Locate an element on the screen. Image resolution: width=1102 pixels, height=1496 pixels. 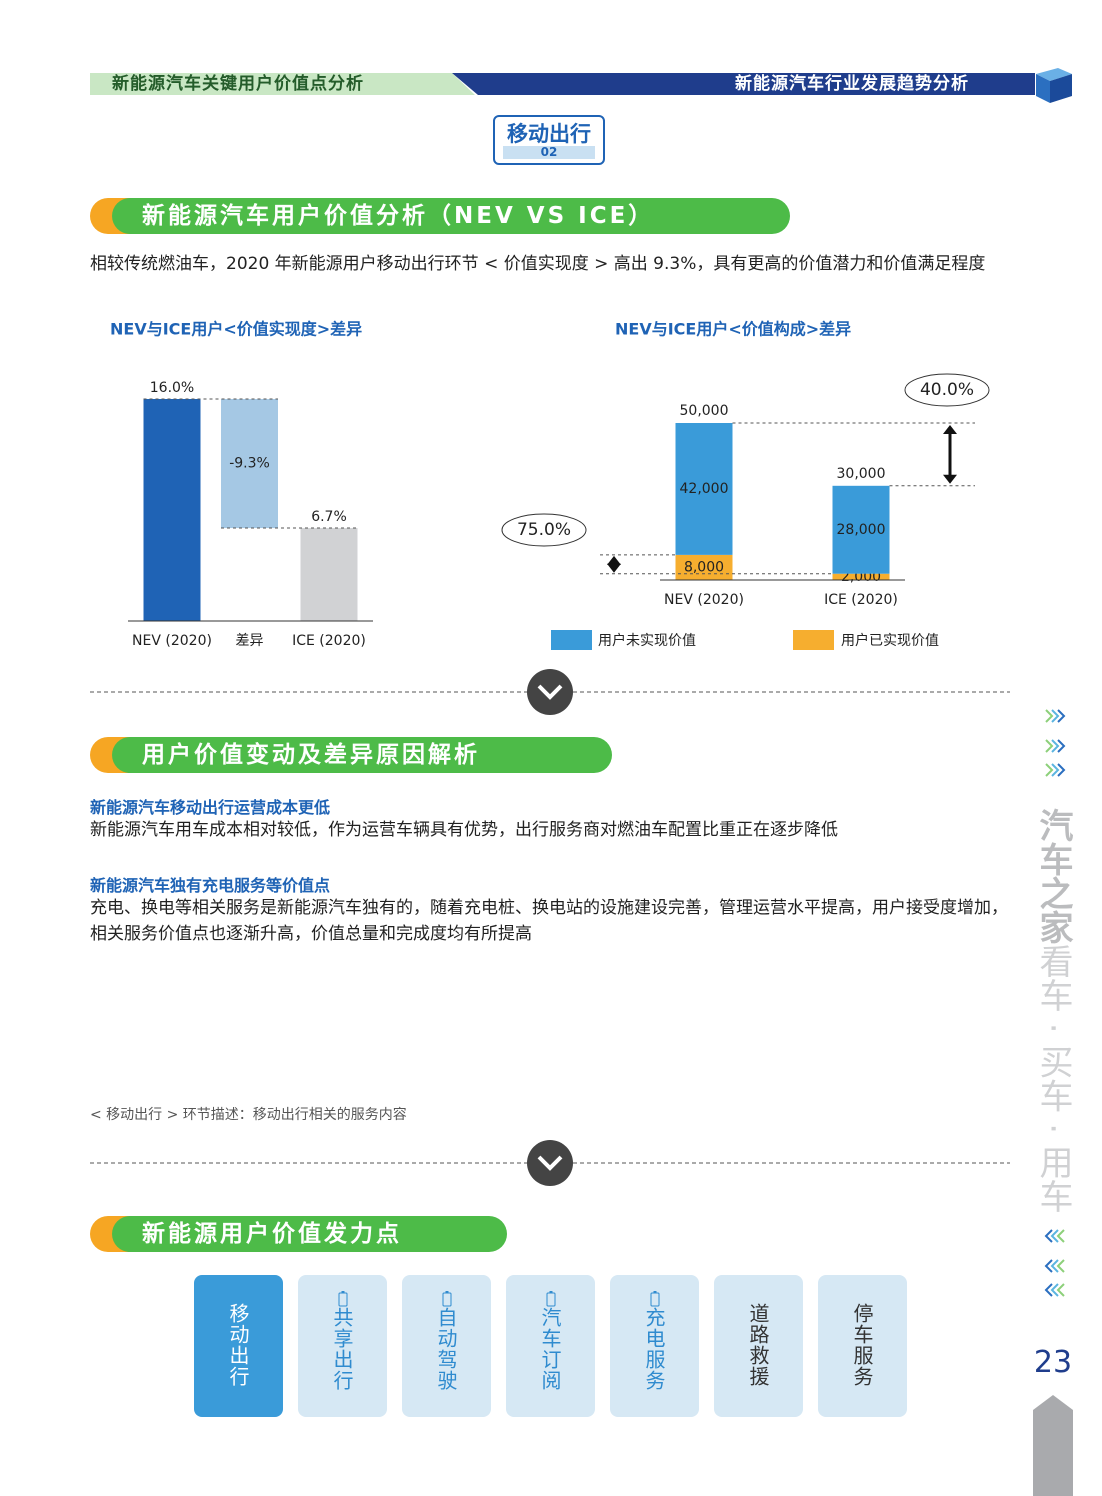
sidebar-slogan: 汽车之家看车 · 买车 · 用车 is located at coordinates (1053, 1010).